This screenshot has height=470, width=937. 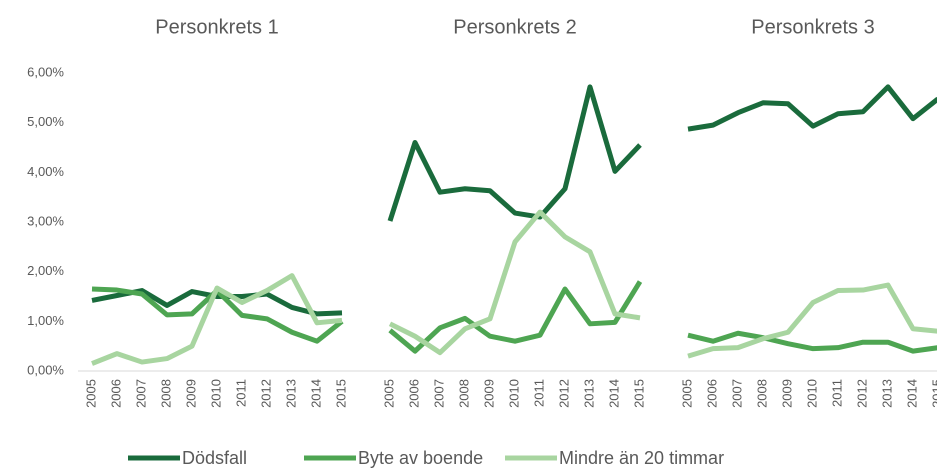 What do you see at coordinates (45, 270) in the screenshot?
I see `y-tick-label: 2,00%` at bounding box center [45, 270].